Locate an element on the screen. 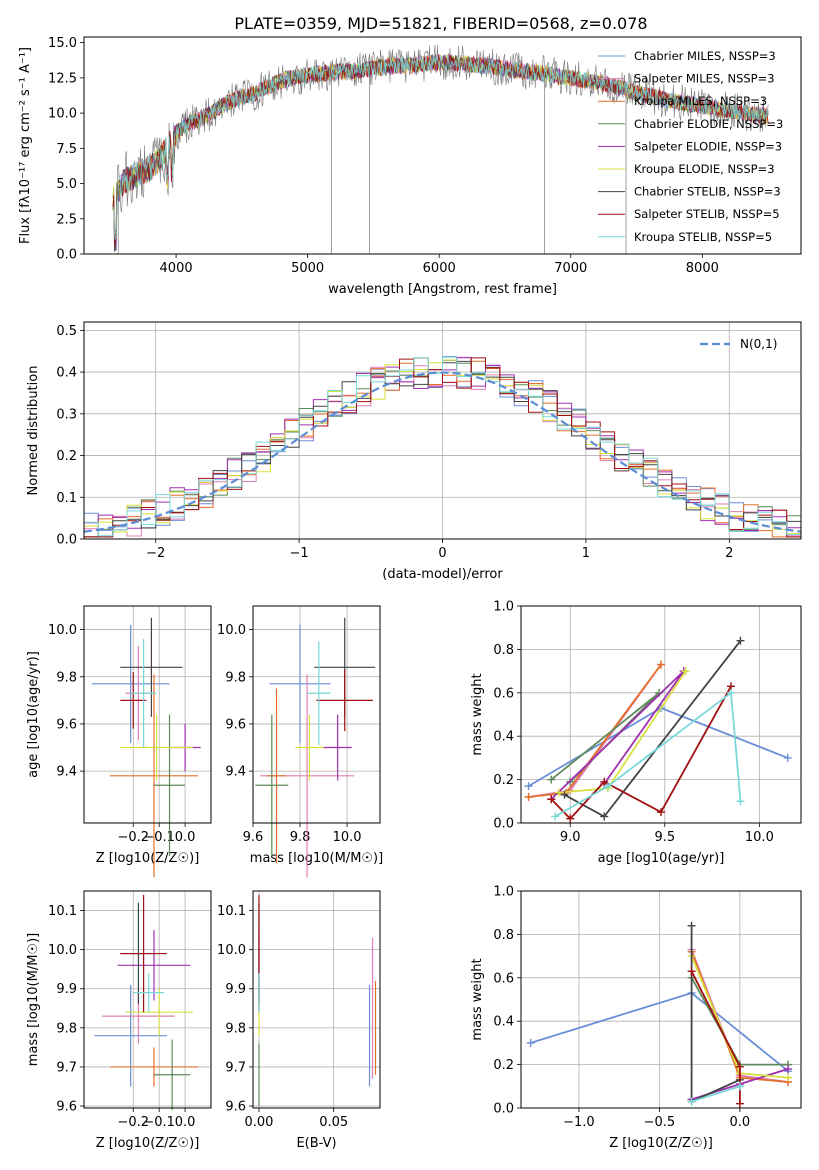 This screenshot has height=1170, width=819. x-tick-label: 2 is located at coordinates (729, 553).